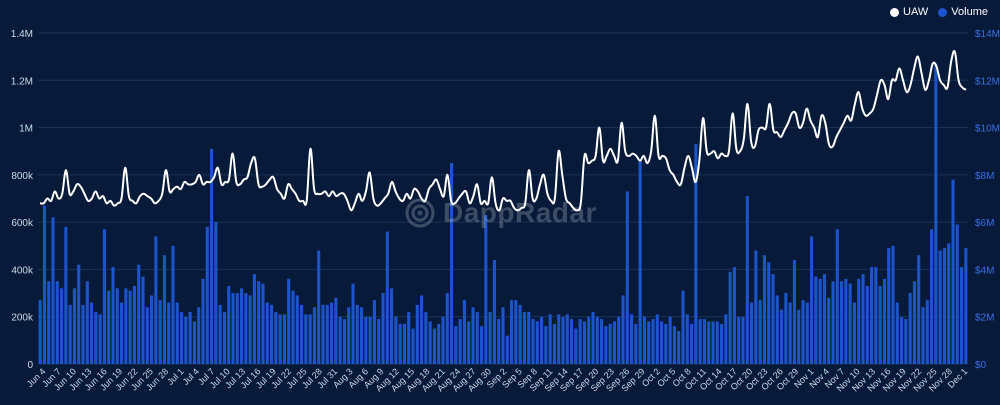 The image size is (1000, 405). What do you see at coordinates (909, 12) in the screenshot?
I see `legend-item-uaw: UAW` at bounding box center [909, 12].